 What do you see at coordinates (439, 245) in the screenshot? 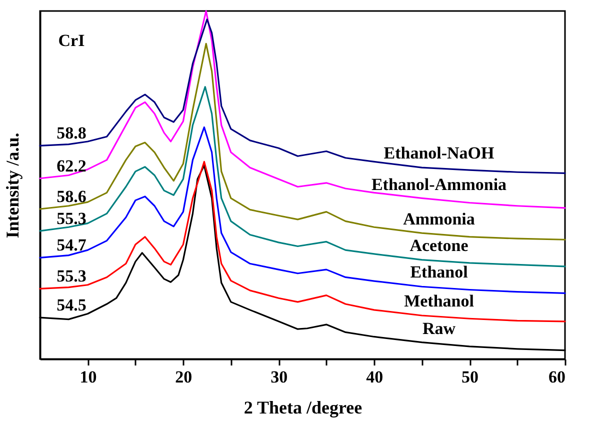
I see `series-label: Acetone` at bounding box center [439, 245].